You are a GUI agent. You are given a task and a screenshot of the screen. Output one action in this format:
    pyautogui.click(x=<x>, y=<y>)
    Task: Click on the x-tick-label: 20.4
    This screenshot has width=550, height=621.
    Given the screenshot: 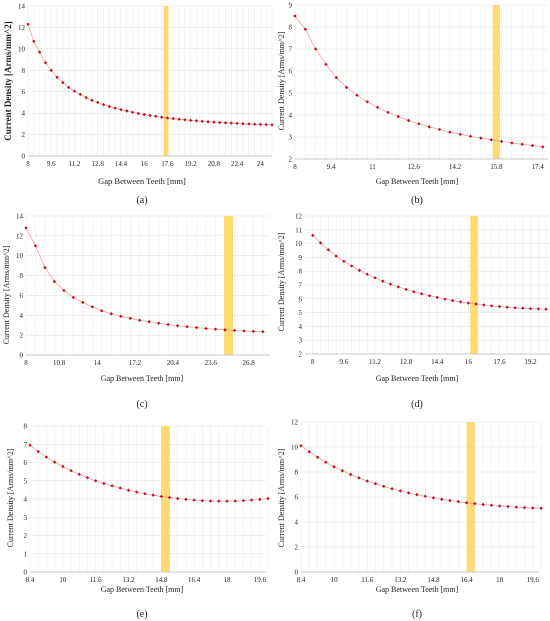 What is the action you would take?
    pyautogui.click(x=173, y=363)
    